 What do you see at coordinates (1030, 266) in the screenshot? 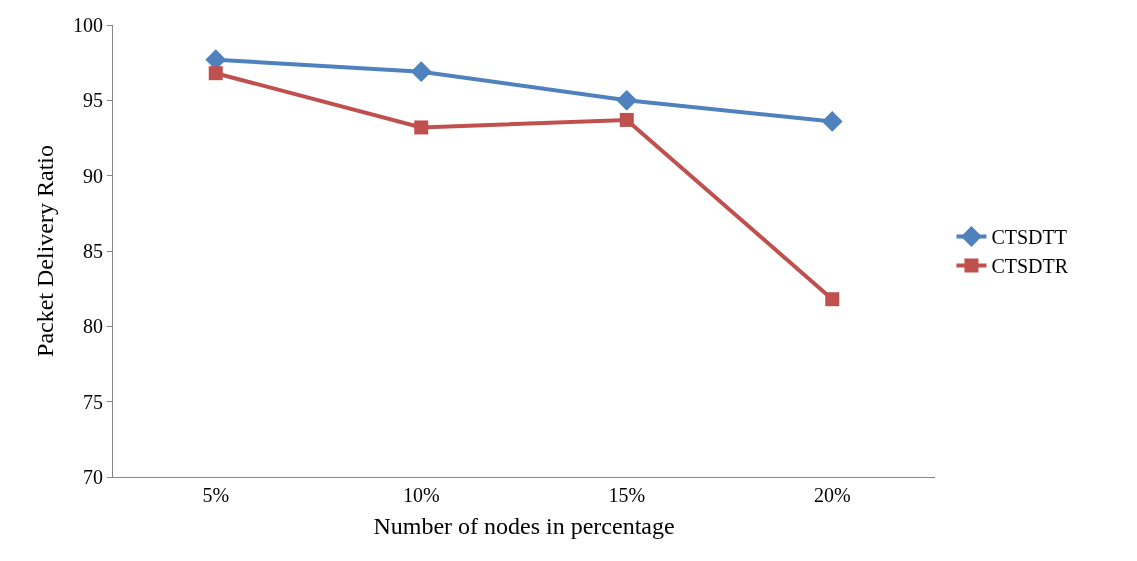
I see `legend-label: CTSDTR` at bounding box center [1030, 266].